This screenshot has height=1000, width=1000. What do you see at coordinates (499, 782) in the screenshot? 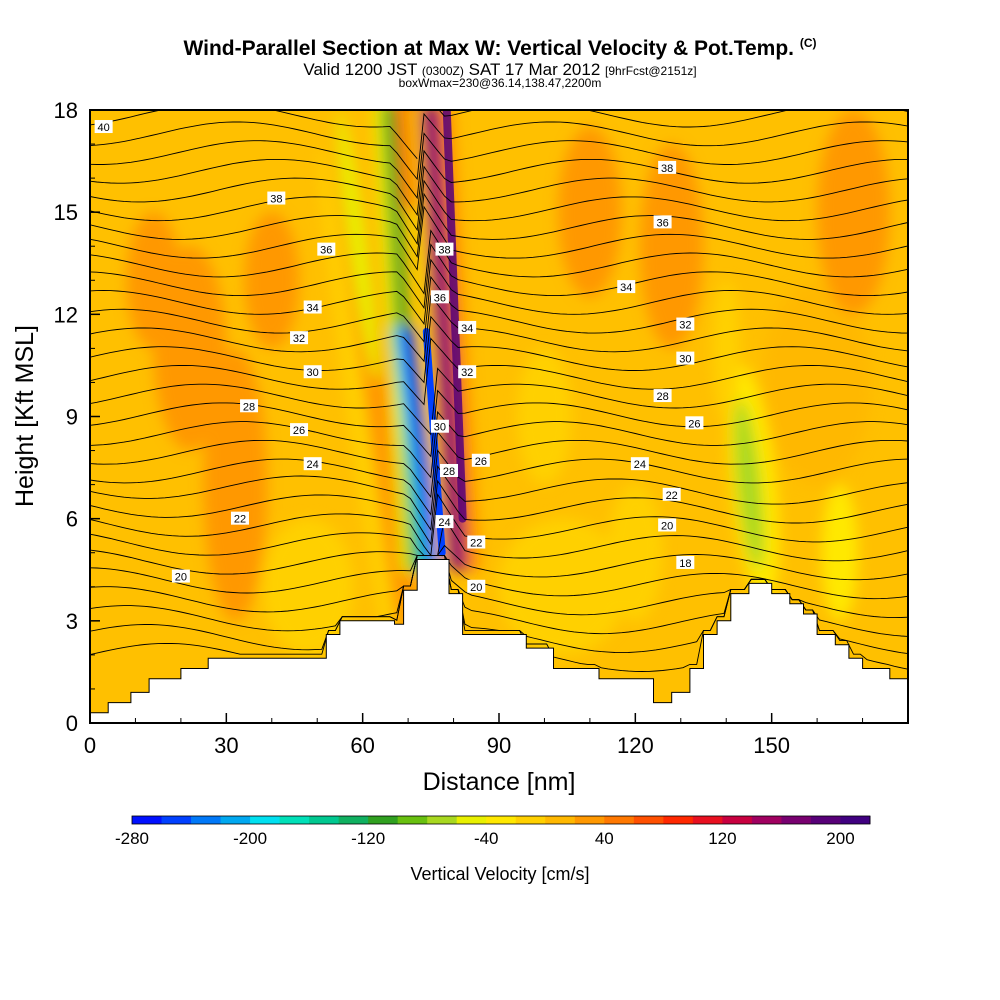
I see `x-axis-label: Distance [nm]` at bounding box center [499, 782].